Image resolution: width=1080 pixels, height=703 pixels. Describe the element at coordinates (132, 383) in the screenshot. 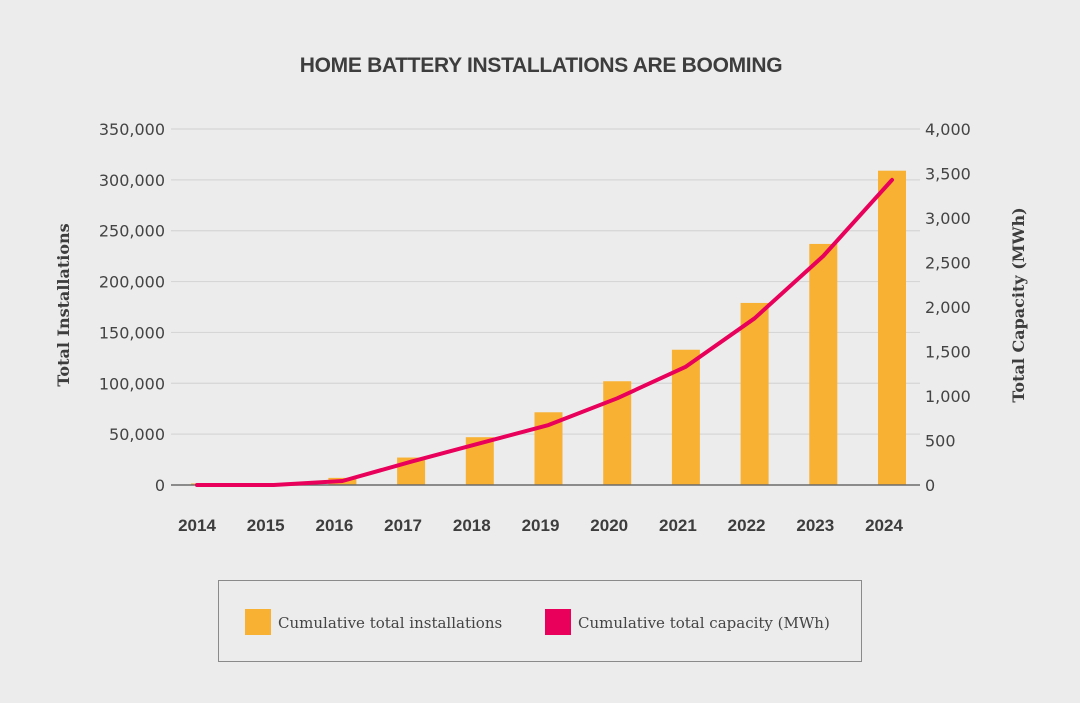

I see `left-tick-label: 100,000` at that location.